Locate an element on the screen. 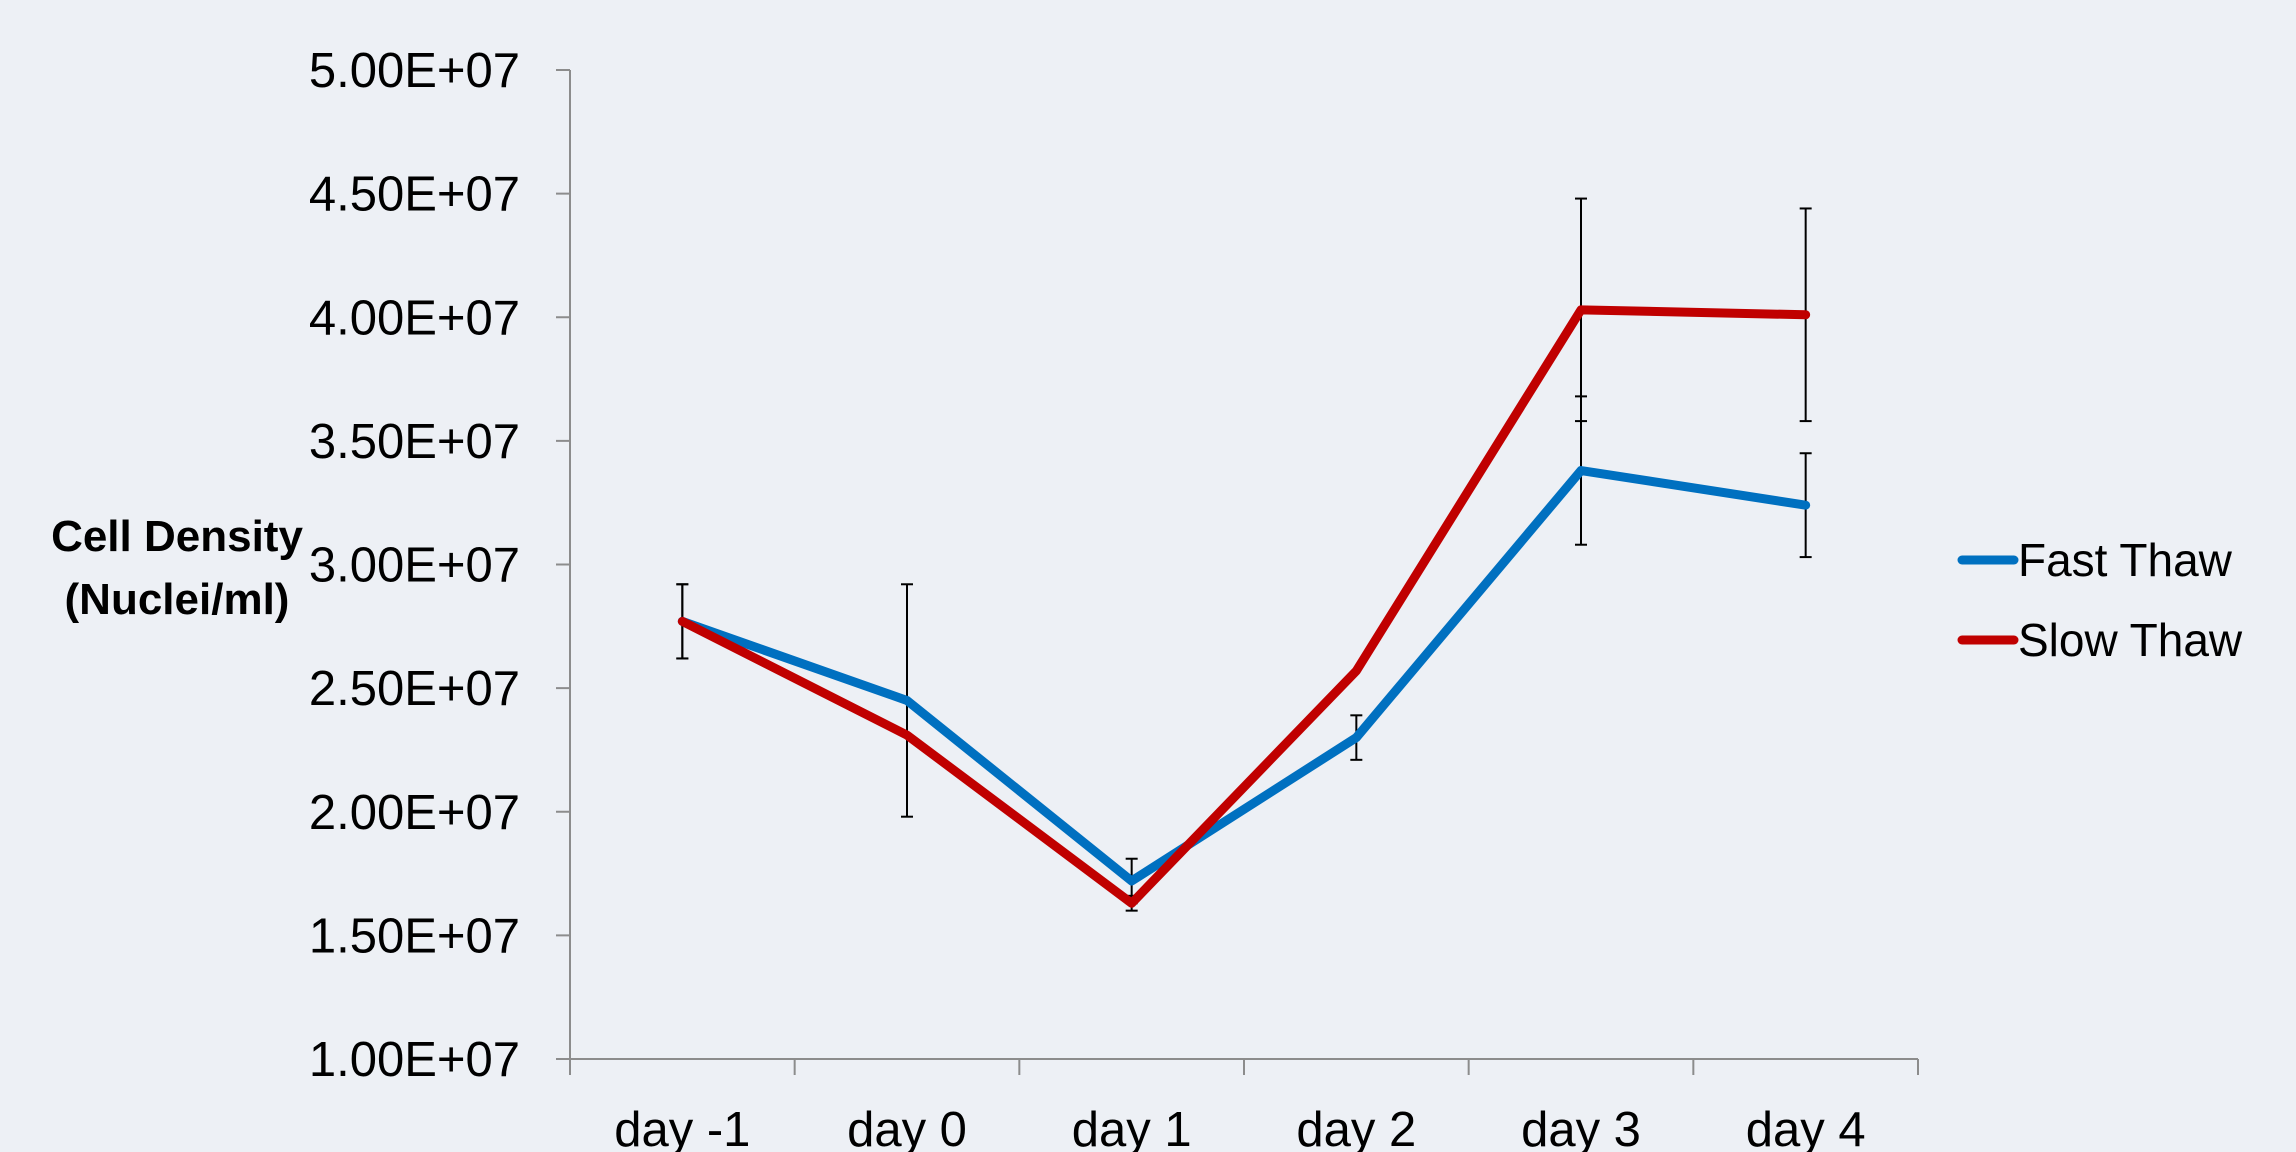  x-tick-label: day 4 is located at coordinates (1806, 1127).